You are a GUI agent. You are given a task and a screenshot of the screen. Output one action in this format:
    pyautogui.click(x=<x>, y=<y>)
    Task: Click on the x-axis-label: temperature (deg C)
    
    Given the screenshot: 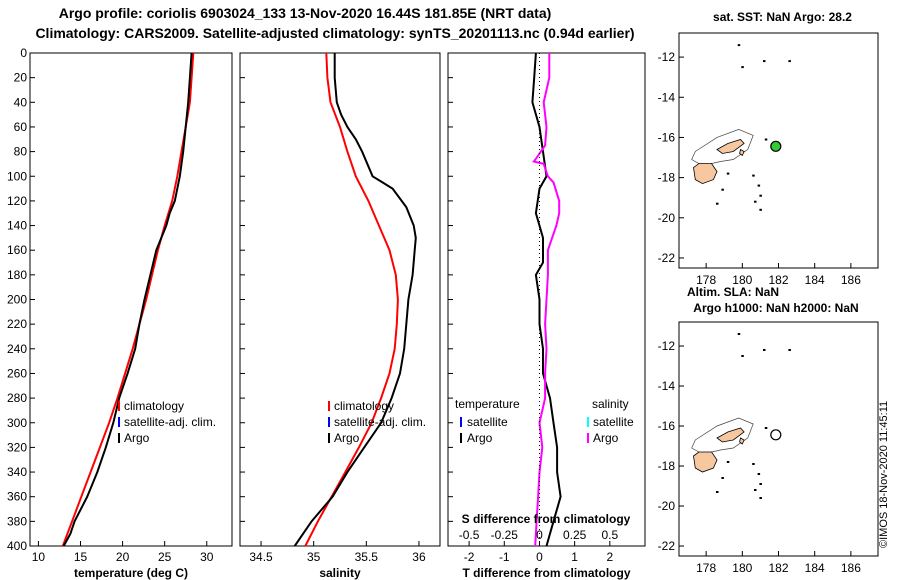 What is the action you would take?
    pyautogui.click(x=131, y=573)
    